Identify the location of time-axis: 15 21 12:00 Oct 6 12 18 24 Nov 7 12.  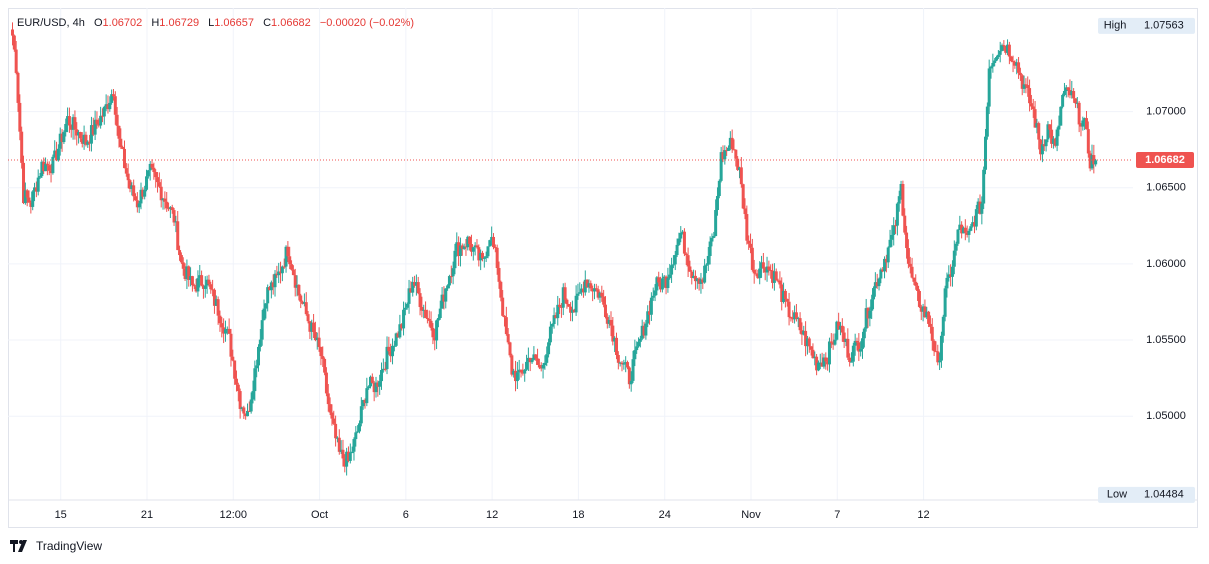
(492, 515).